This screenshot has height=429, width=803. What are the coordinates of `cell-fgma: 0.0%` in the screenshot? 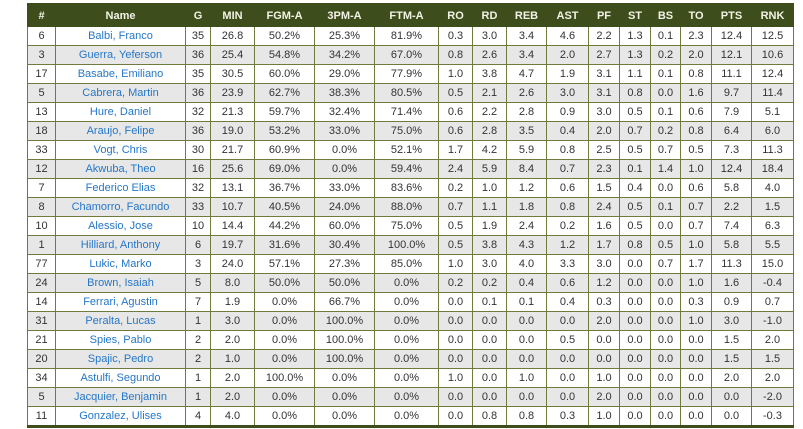 It's located at (284, 321).